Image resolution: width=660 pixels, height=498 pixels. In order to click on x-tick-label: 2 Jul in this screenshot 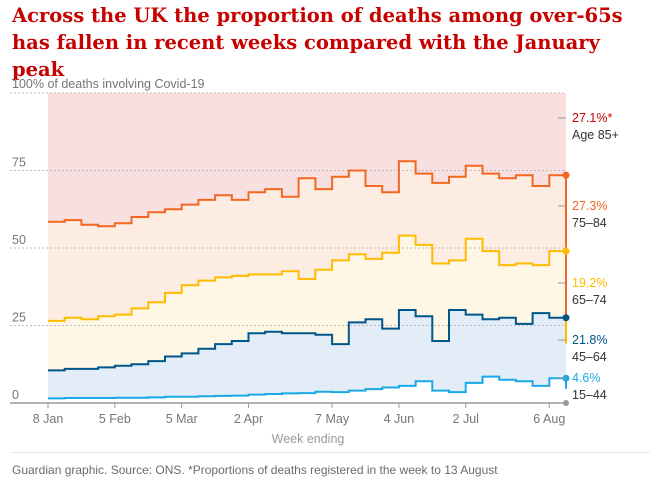, I will do `click(466, 419)`.